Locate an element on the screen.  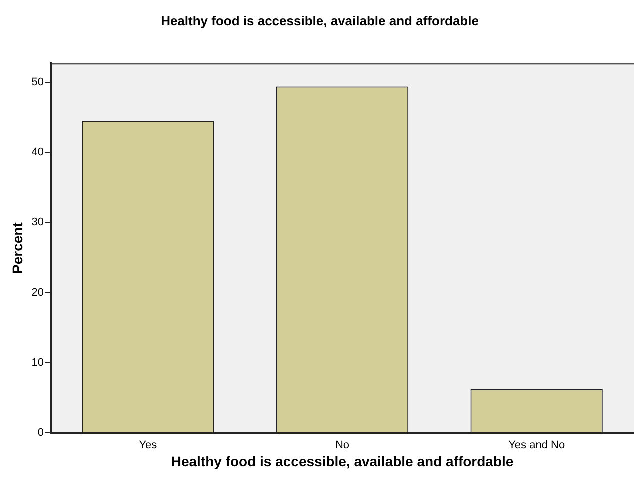
y-tick-label: 0 is located at coordinates (41, 433).